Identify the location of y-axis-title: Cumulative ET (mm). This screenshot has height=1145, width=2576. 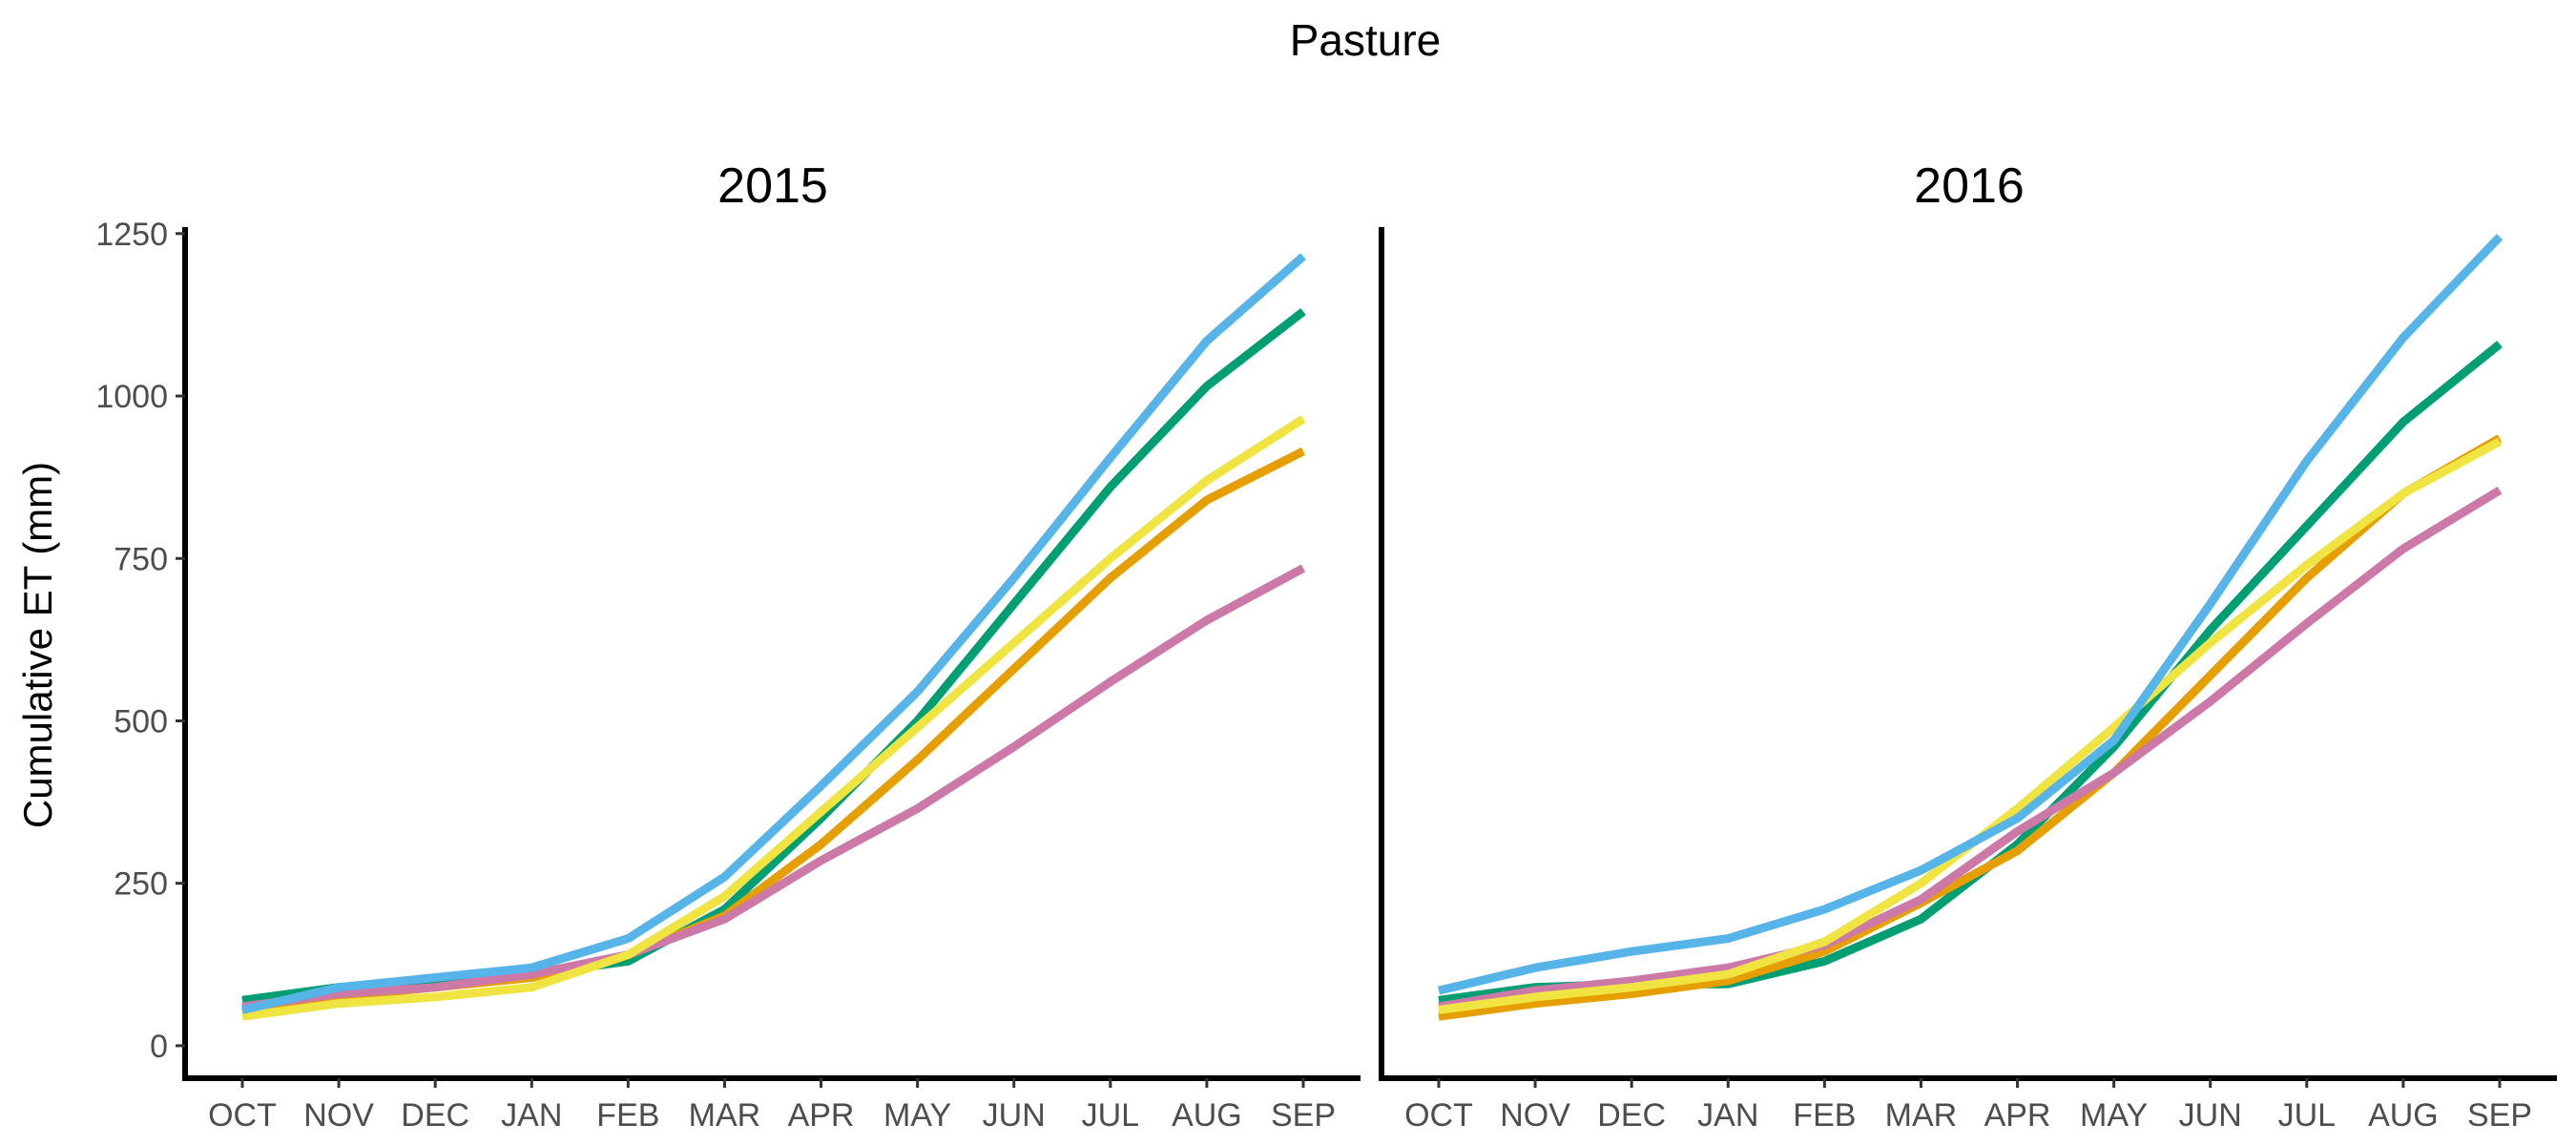
(37, 645).